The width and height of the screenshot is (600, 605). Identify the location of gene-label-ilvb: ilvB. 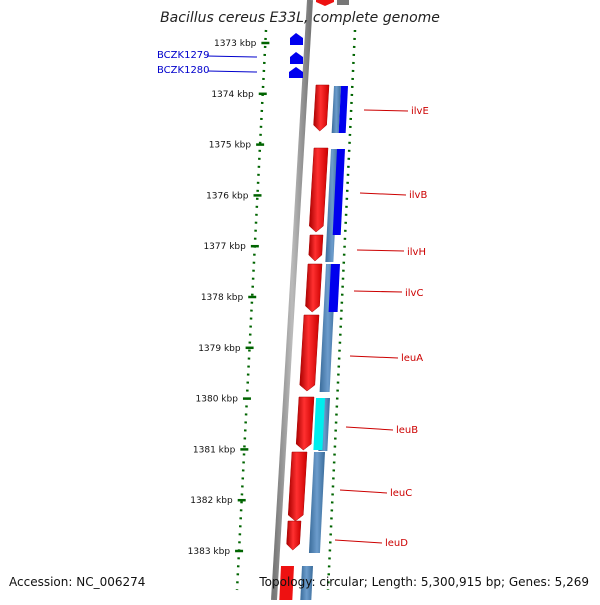
(418, 195).